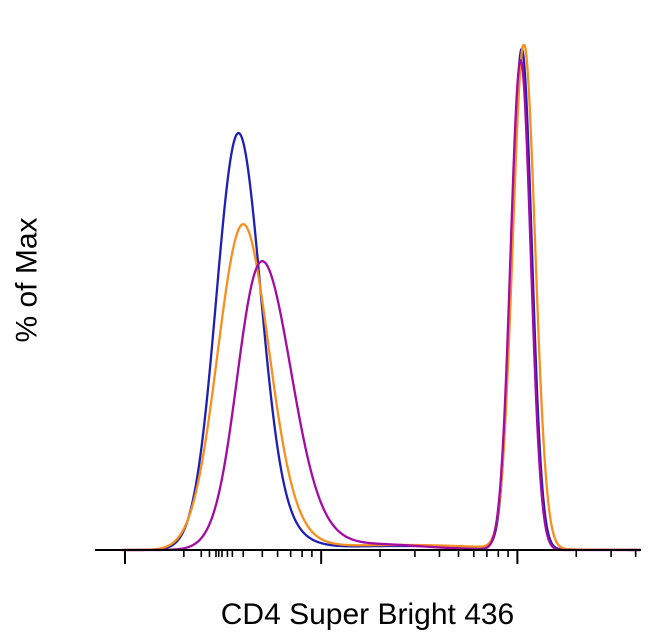  Describe the element at coordinates (380, 557) in the screenshot. I see `x-axis-ticks` at that location.